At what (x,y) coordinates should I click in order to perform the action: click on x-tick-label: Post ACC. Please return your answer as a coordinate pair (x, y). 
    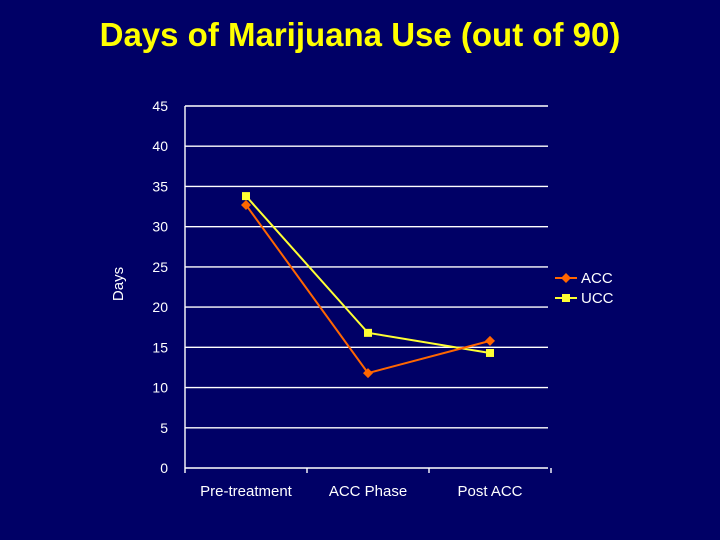
    Looking at the image, I should click on (489, 491).